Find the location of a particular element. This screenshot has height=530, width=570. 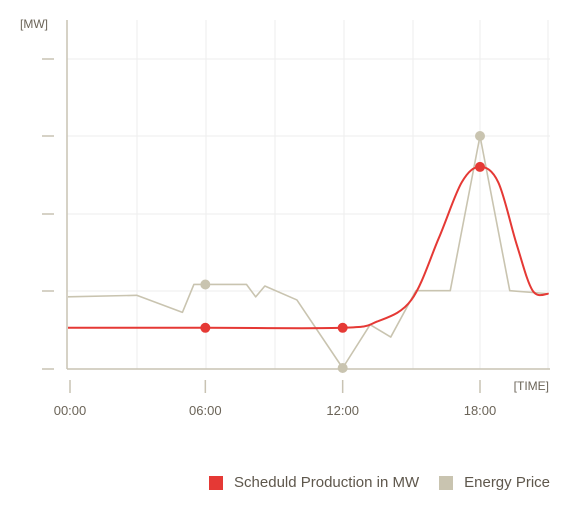

legend-label-price: Energy Price is located at coordinates (507, 482).